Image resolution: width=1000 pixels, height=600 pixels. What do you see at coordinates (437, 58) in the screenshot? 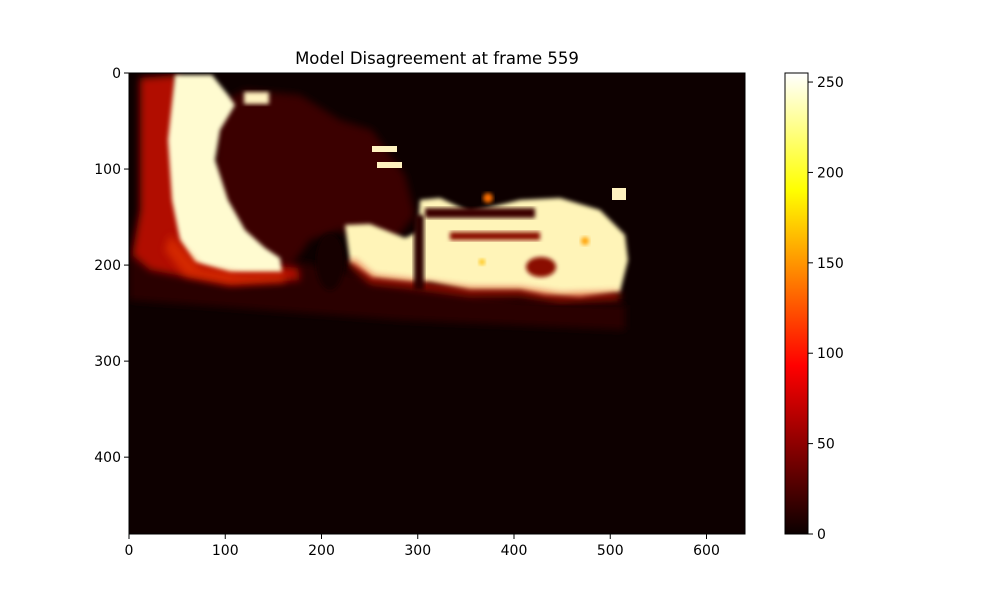
I see `chart-title: Model Disagreement at frame 559` at bounding box center [437, 58].